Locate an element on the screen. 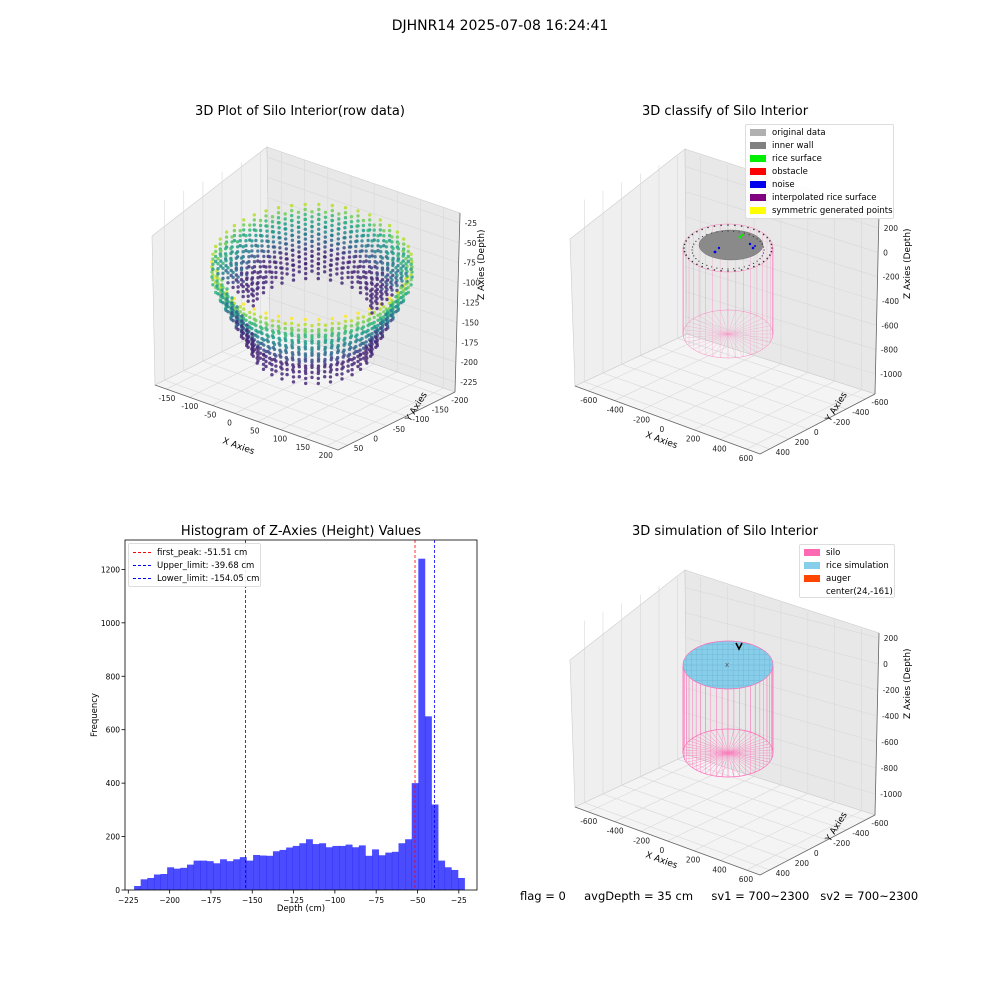  x-tick-label: -400 is located at coordinates (615, 410).